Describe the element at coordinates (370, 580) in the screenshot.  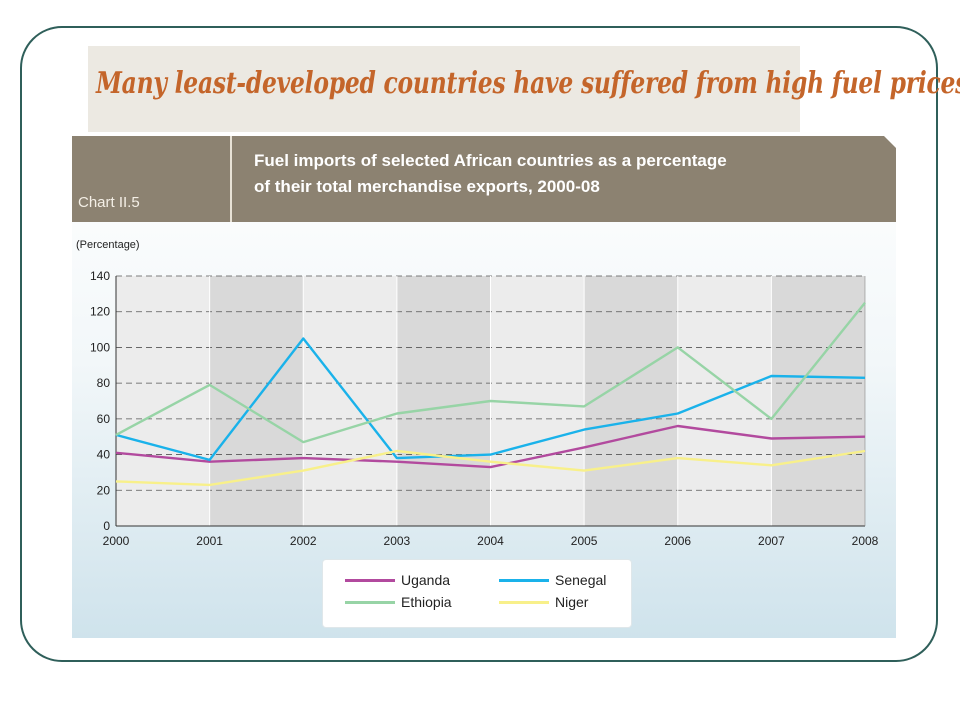
I see `legend-swatch-uganda` at that location.